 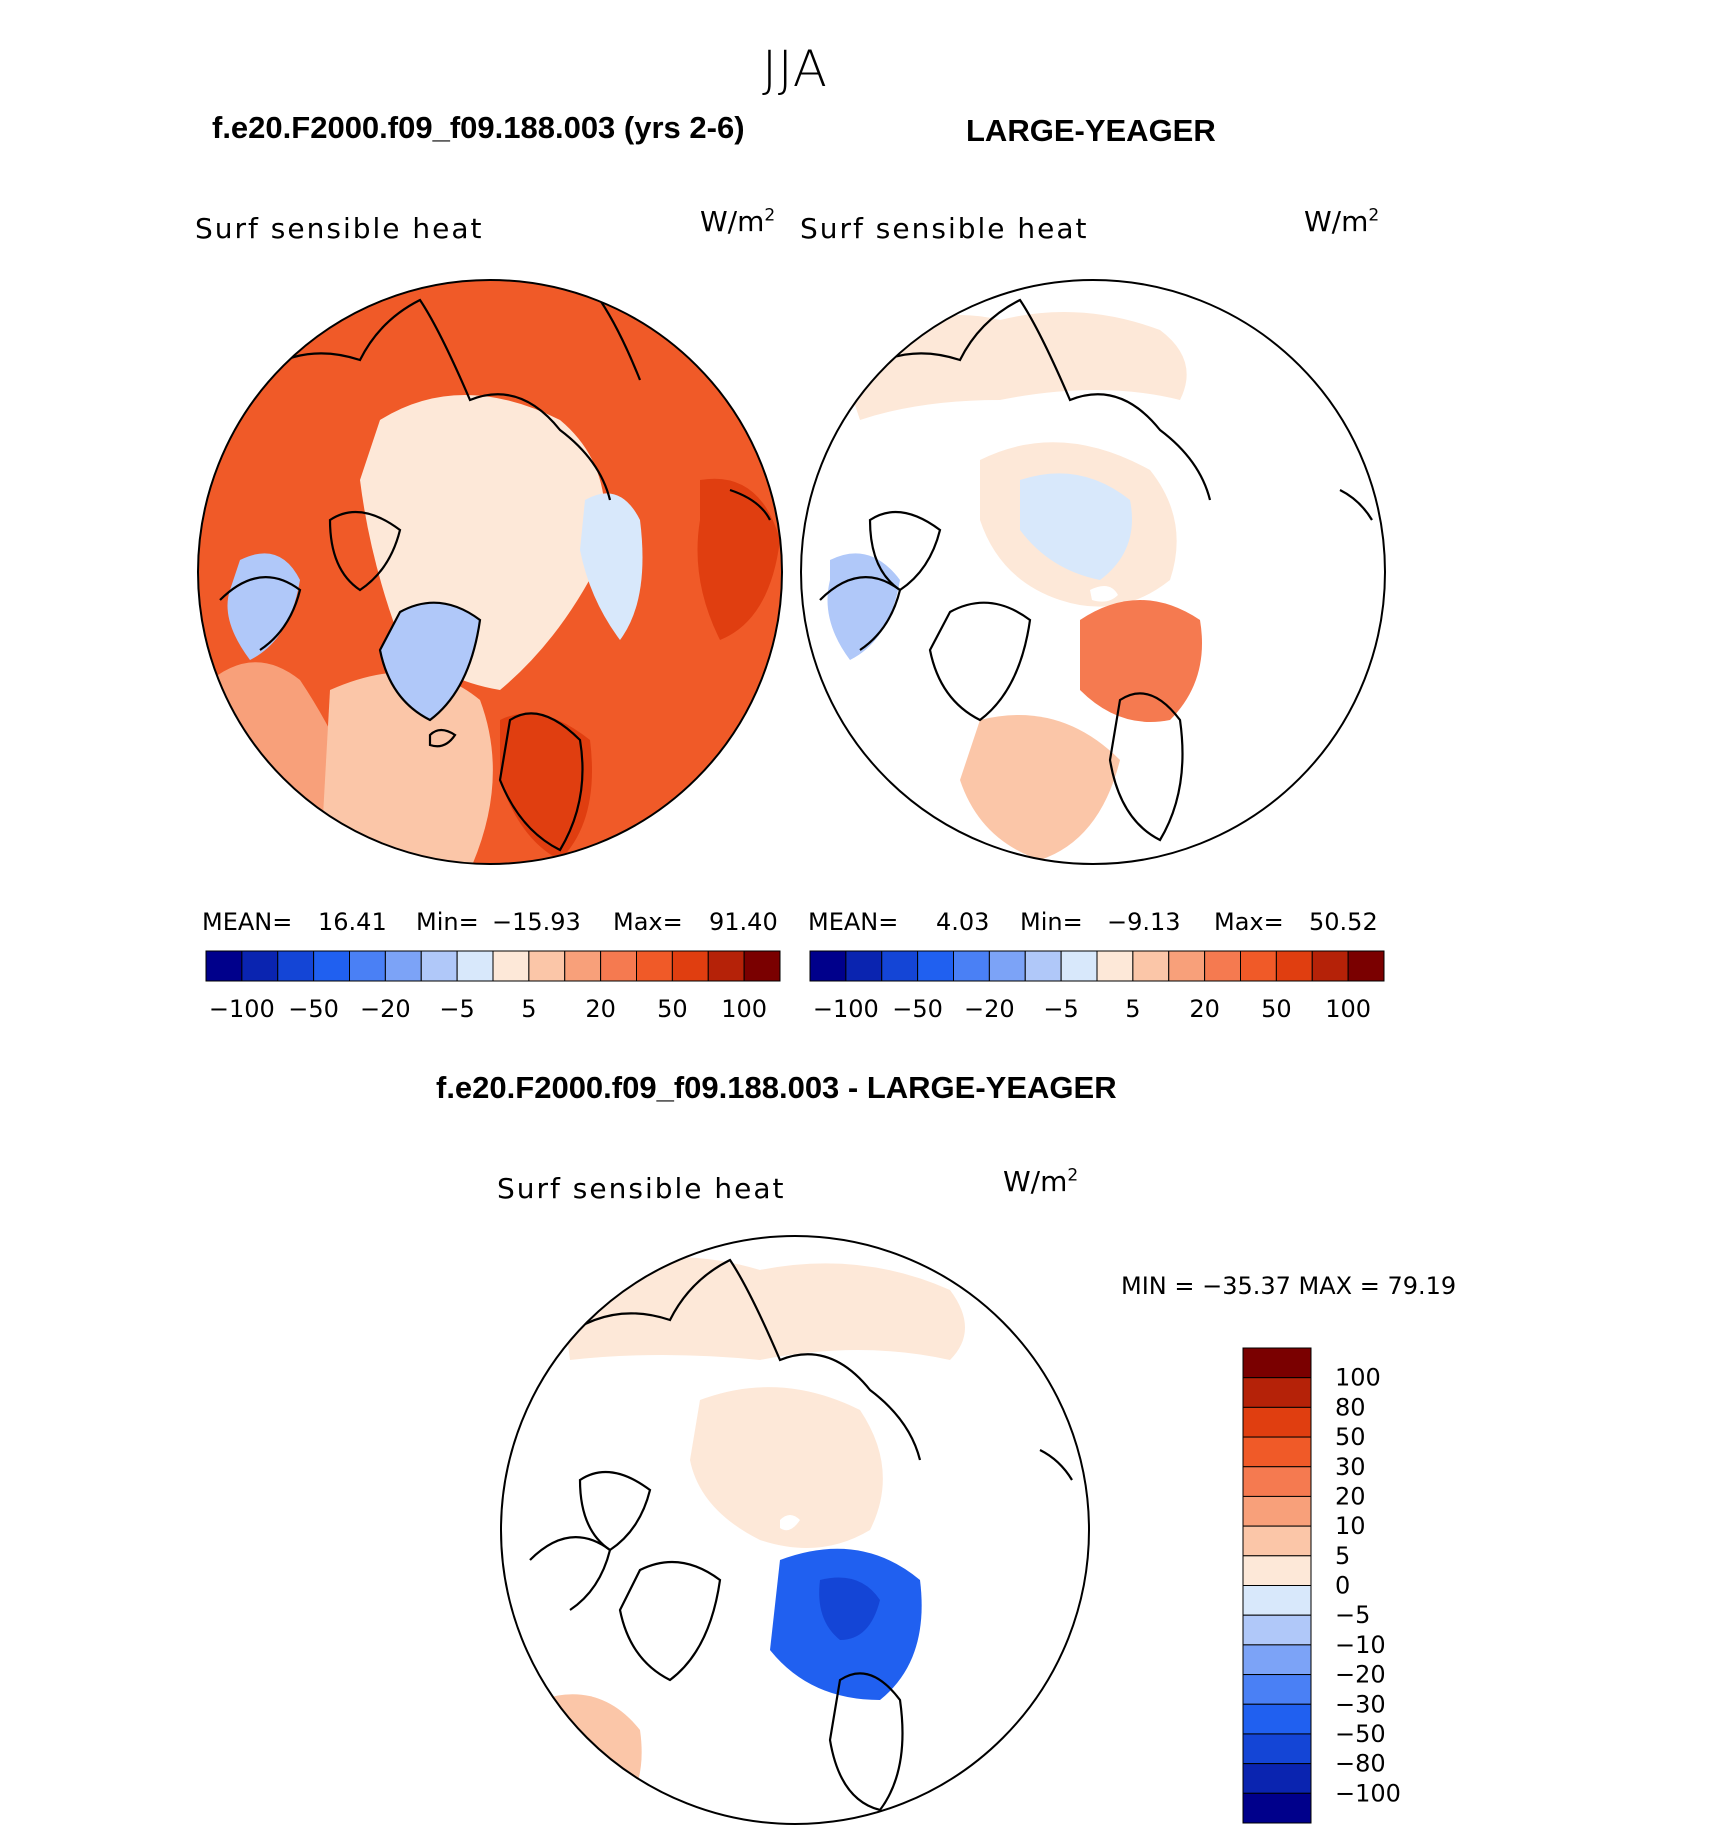 I want to click on colorbar-tick-label: 5, so click(x=1132, y=1009).